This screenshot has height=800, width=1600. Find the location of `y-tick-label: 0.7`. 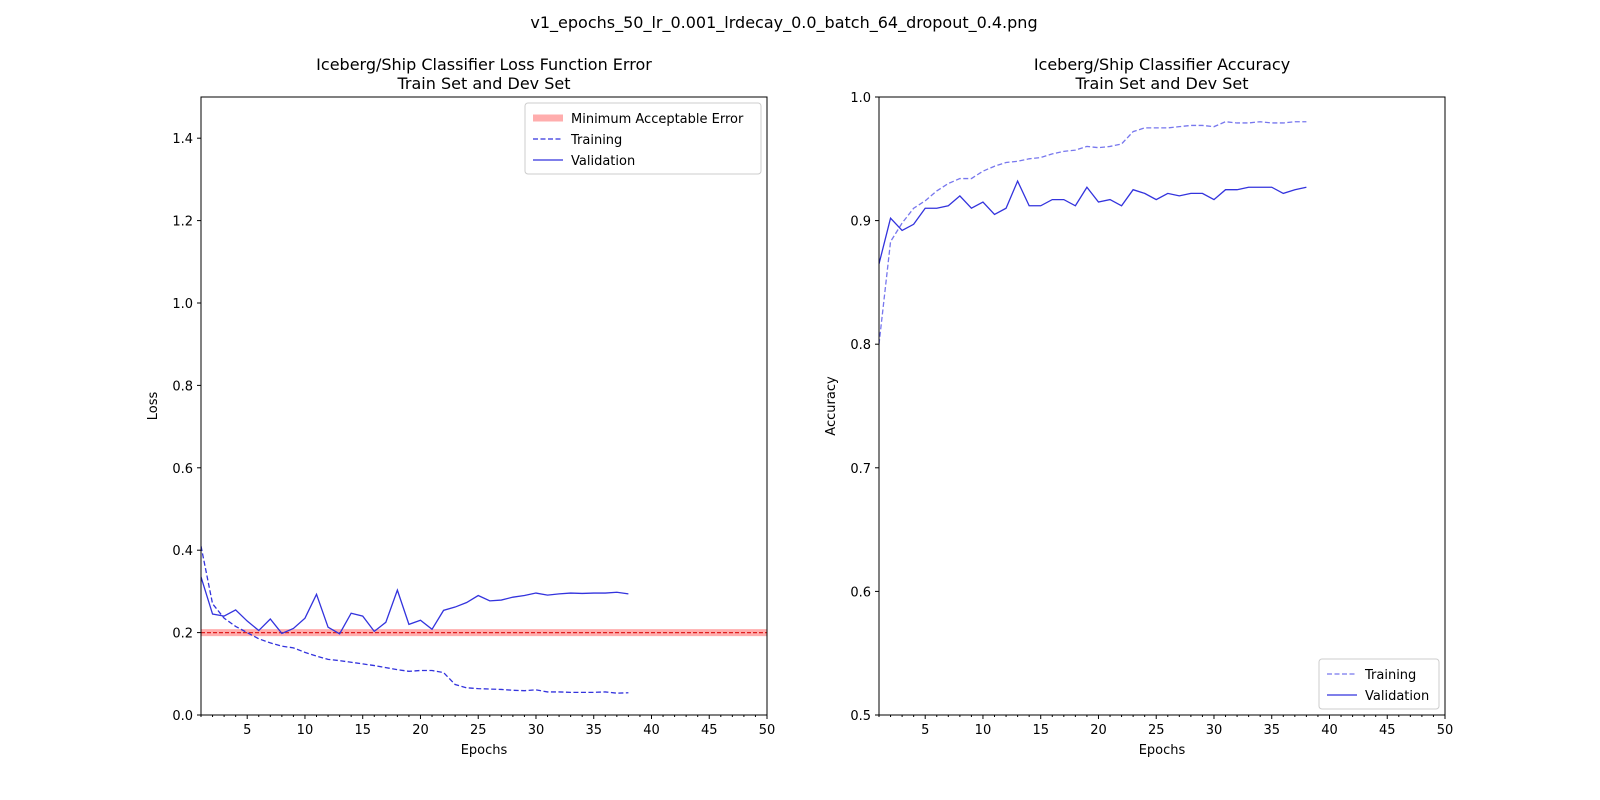

y-tick-label: 0.7 is located at coordinates (860, 469).